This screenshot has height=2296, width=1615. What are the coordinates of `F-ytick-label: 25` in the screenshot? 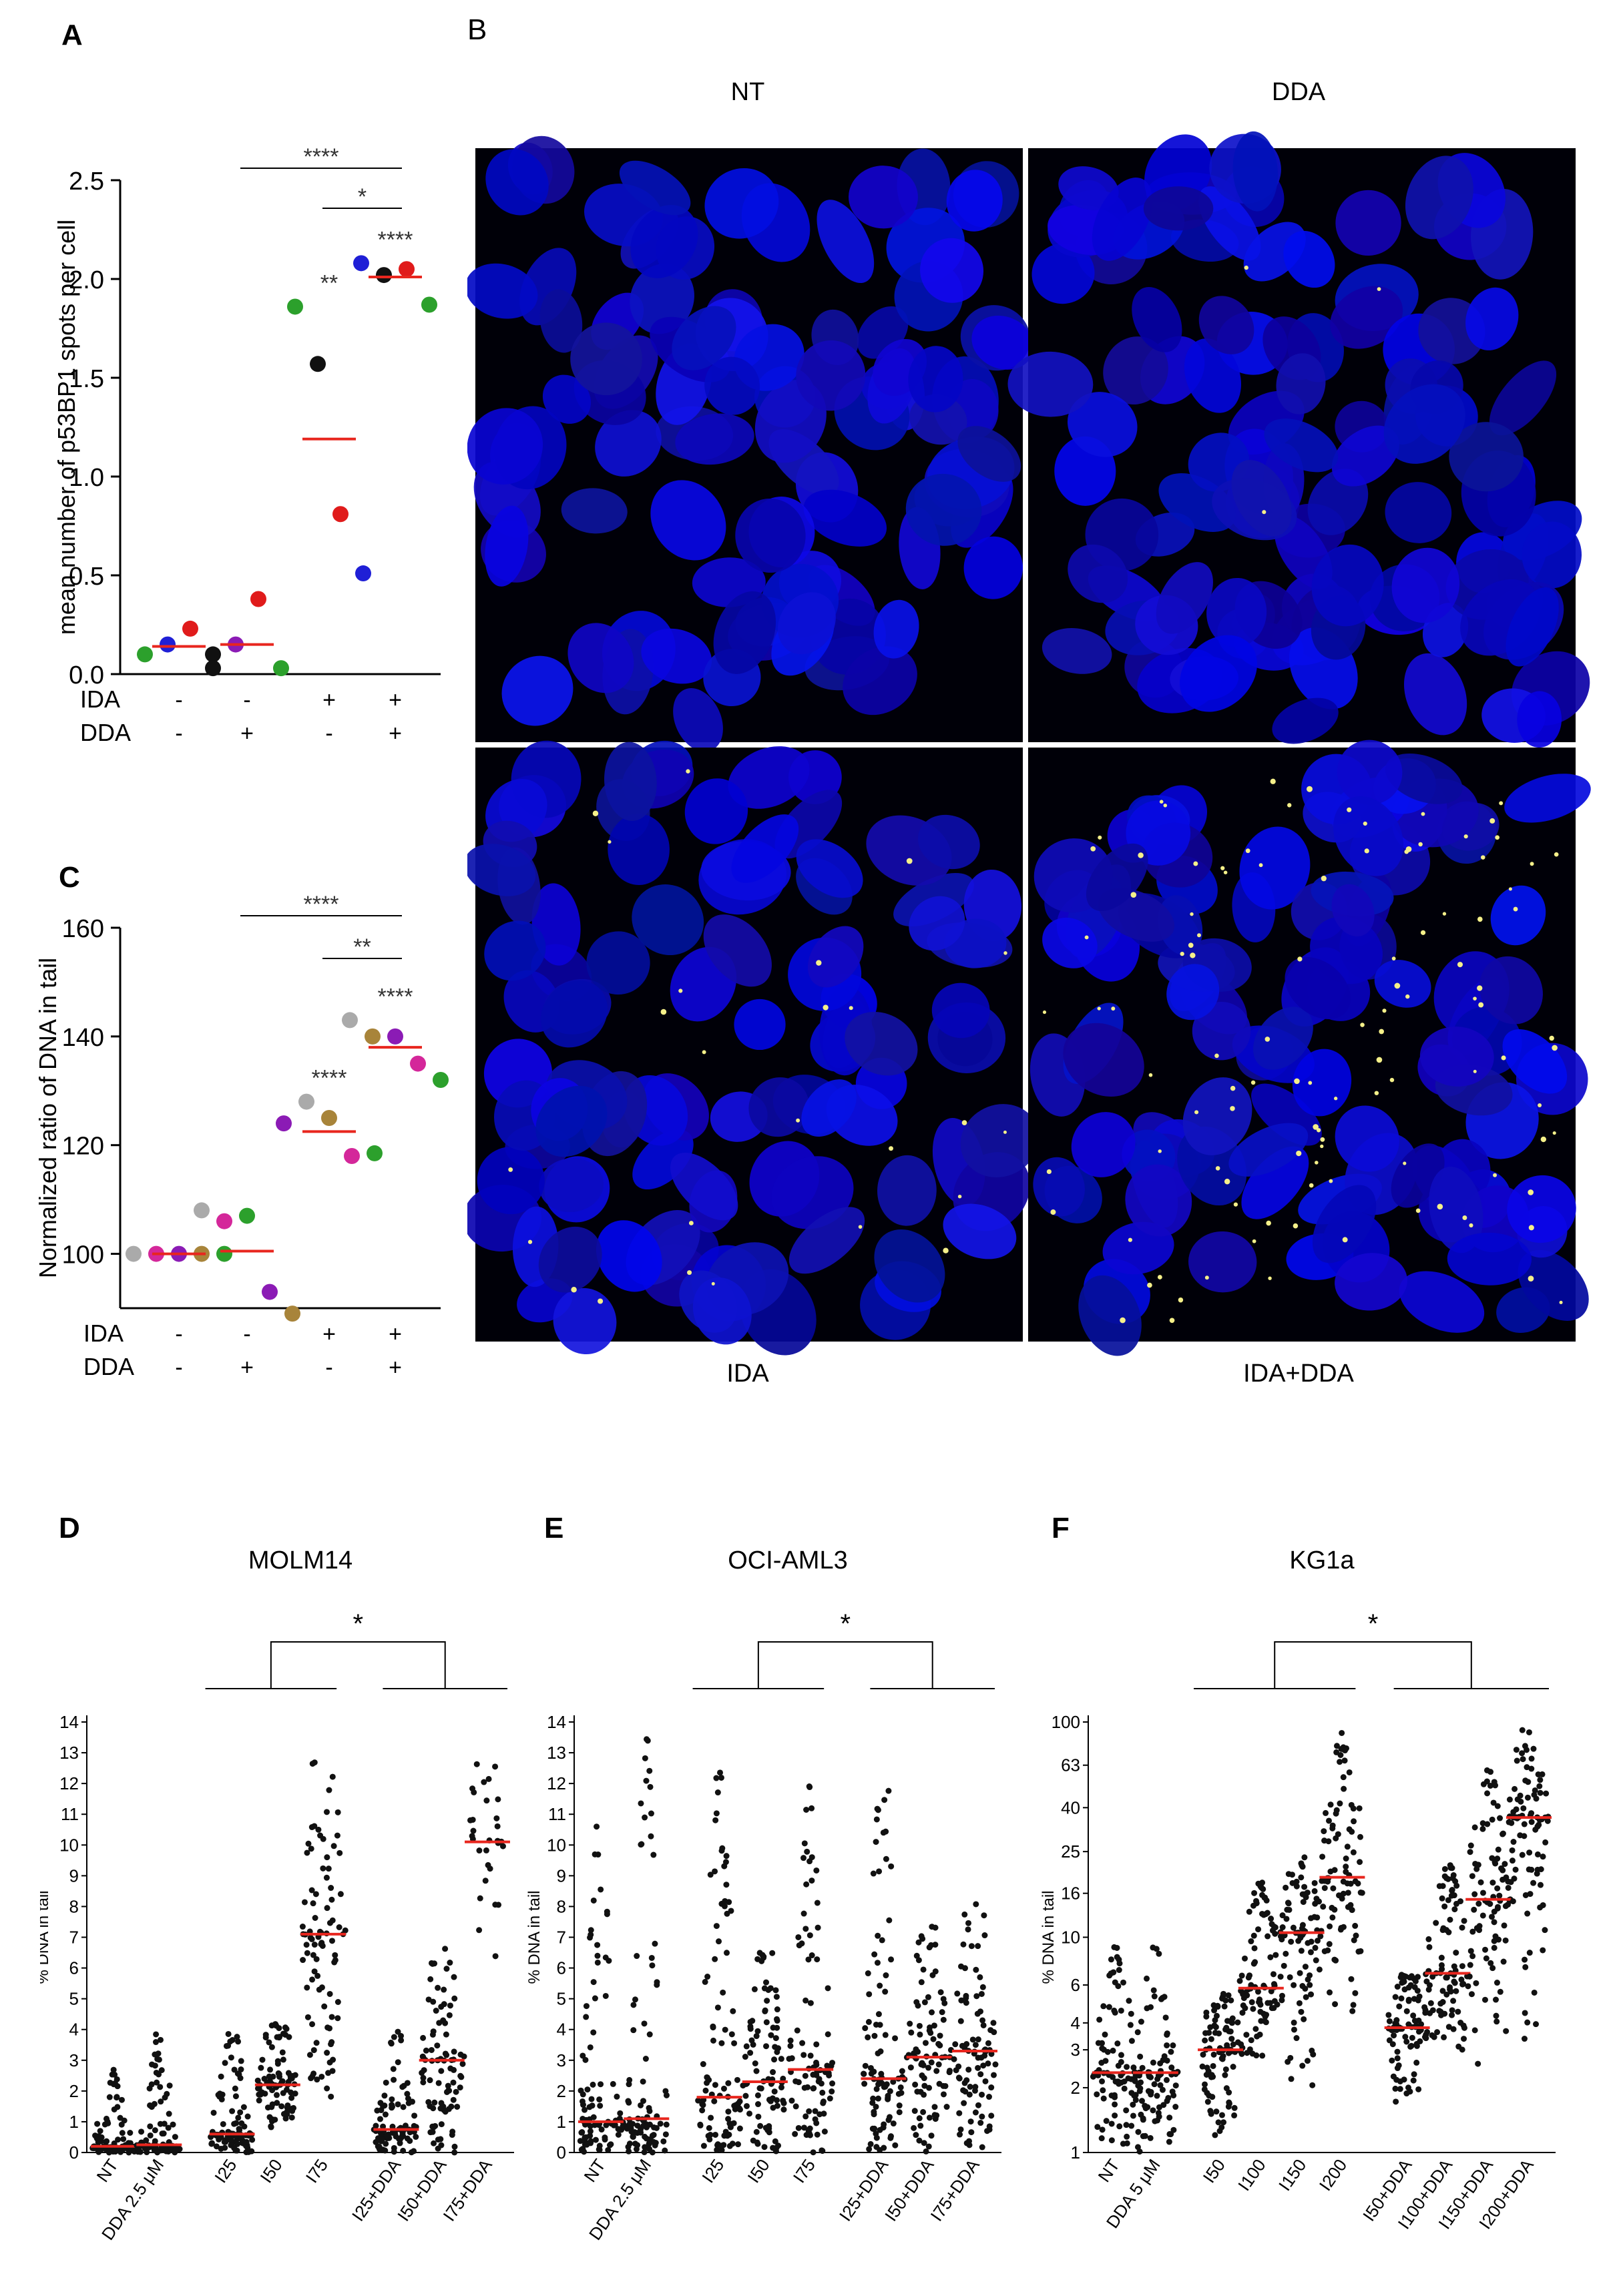 It's located at (1070, 1851).